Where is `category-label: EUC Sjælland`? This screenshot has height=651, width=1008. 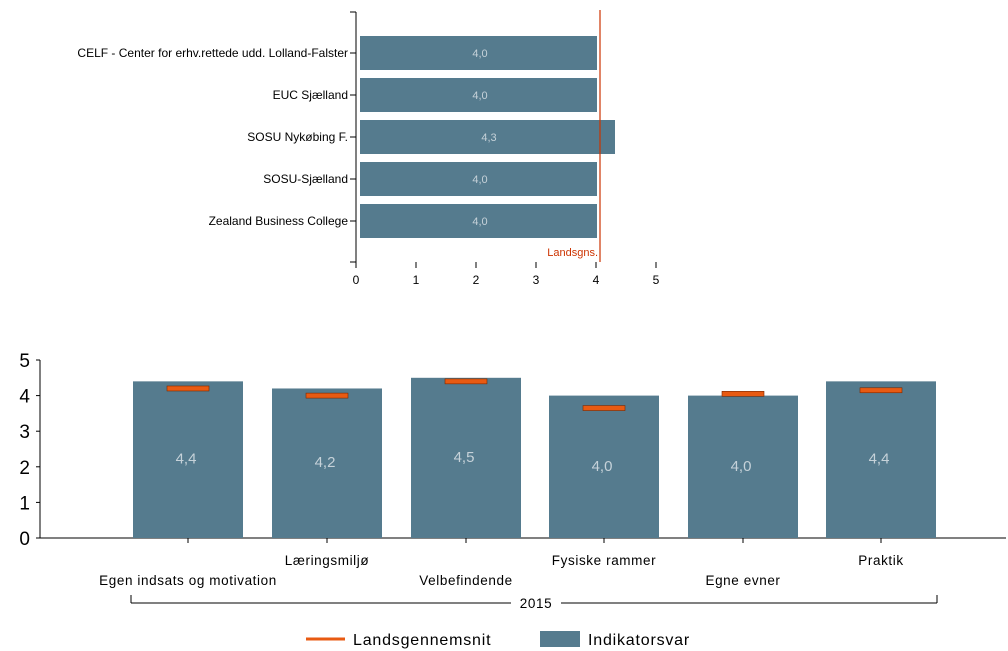
category-label: EUC Sjælland is located at coordinates (310, 95).